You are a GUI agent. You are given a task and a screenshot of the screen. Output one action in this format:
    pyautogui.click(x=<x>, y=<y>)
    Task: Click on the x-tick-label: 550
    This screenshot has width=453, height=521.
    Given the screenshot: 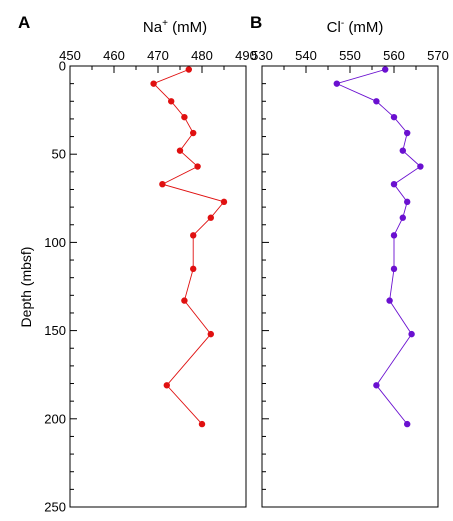 What is the action you would take?
    pyautogui.click(x=350, y=55)
    